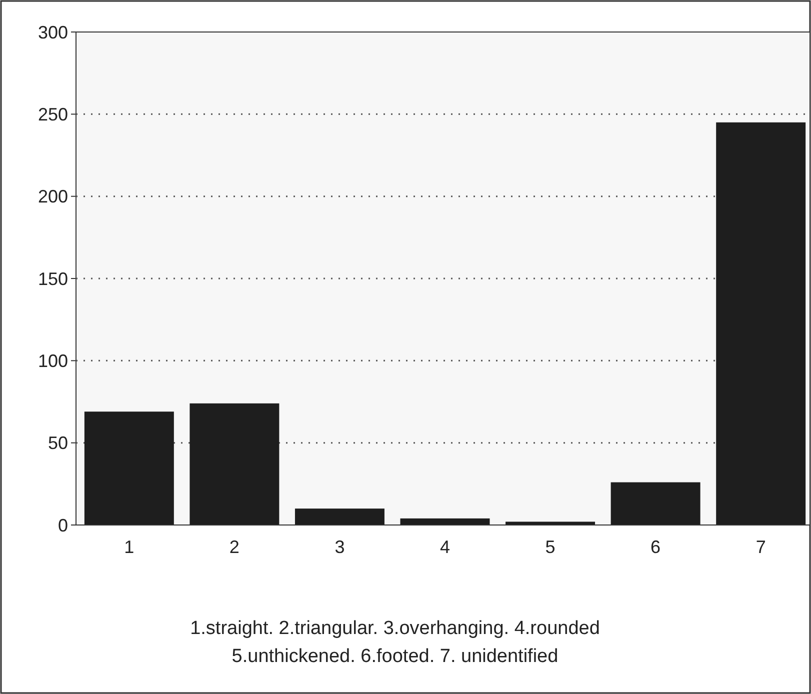 The image size is (811, 694). I want to click on y-tick-label: 200, so click(53, 196).